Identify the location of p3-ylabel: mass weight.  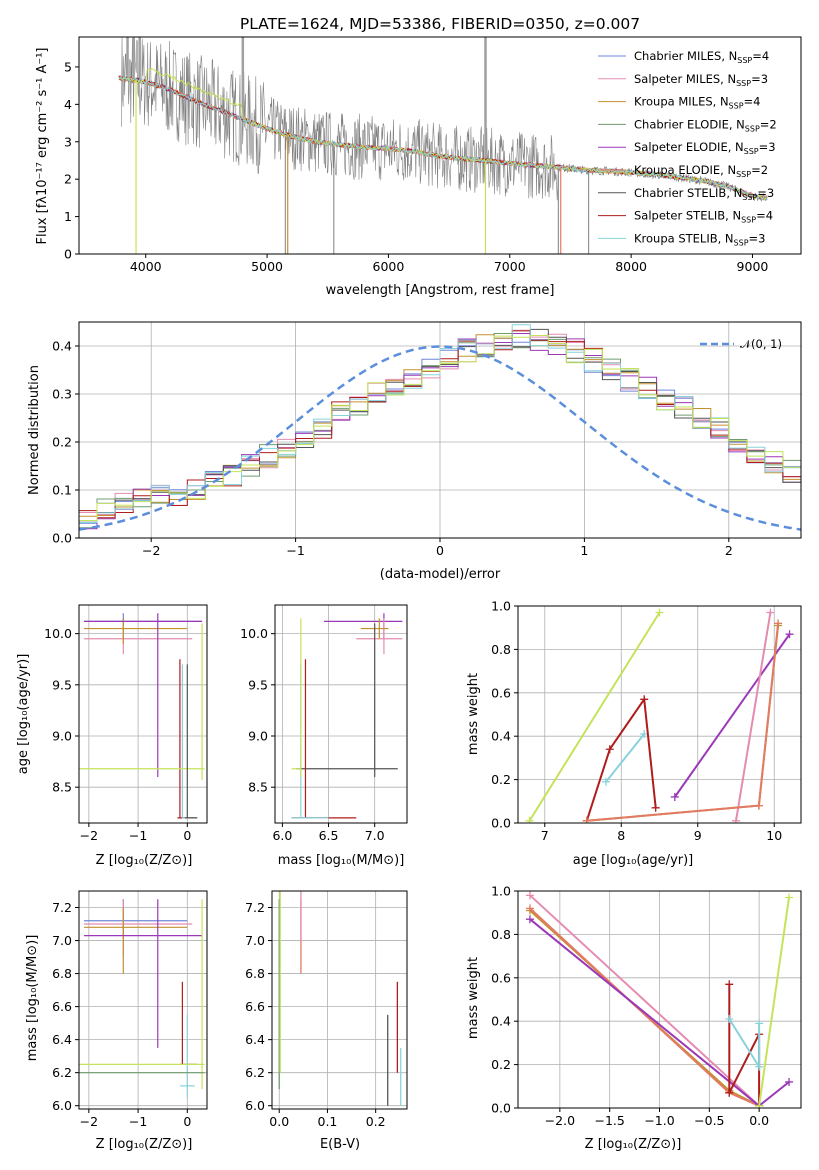
(473, 714).